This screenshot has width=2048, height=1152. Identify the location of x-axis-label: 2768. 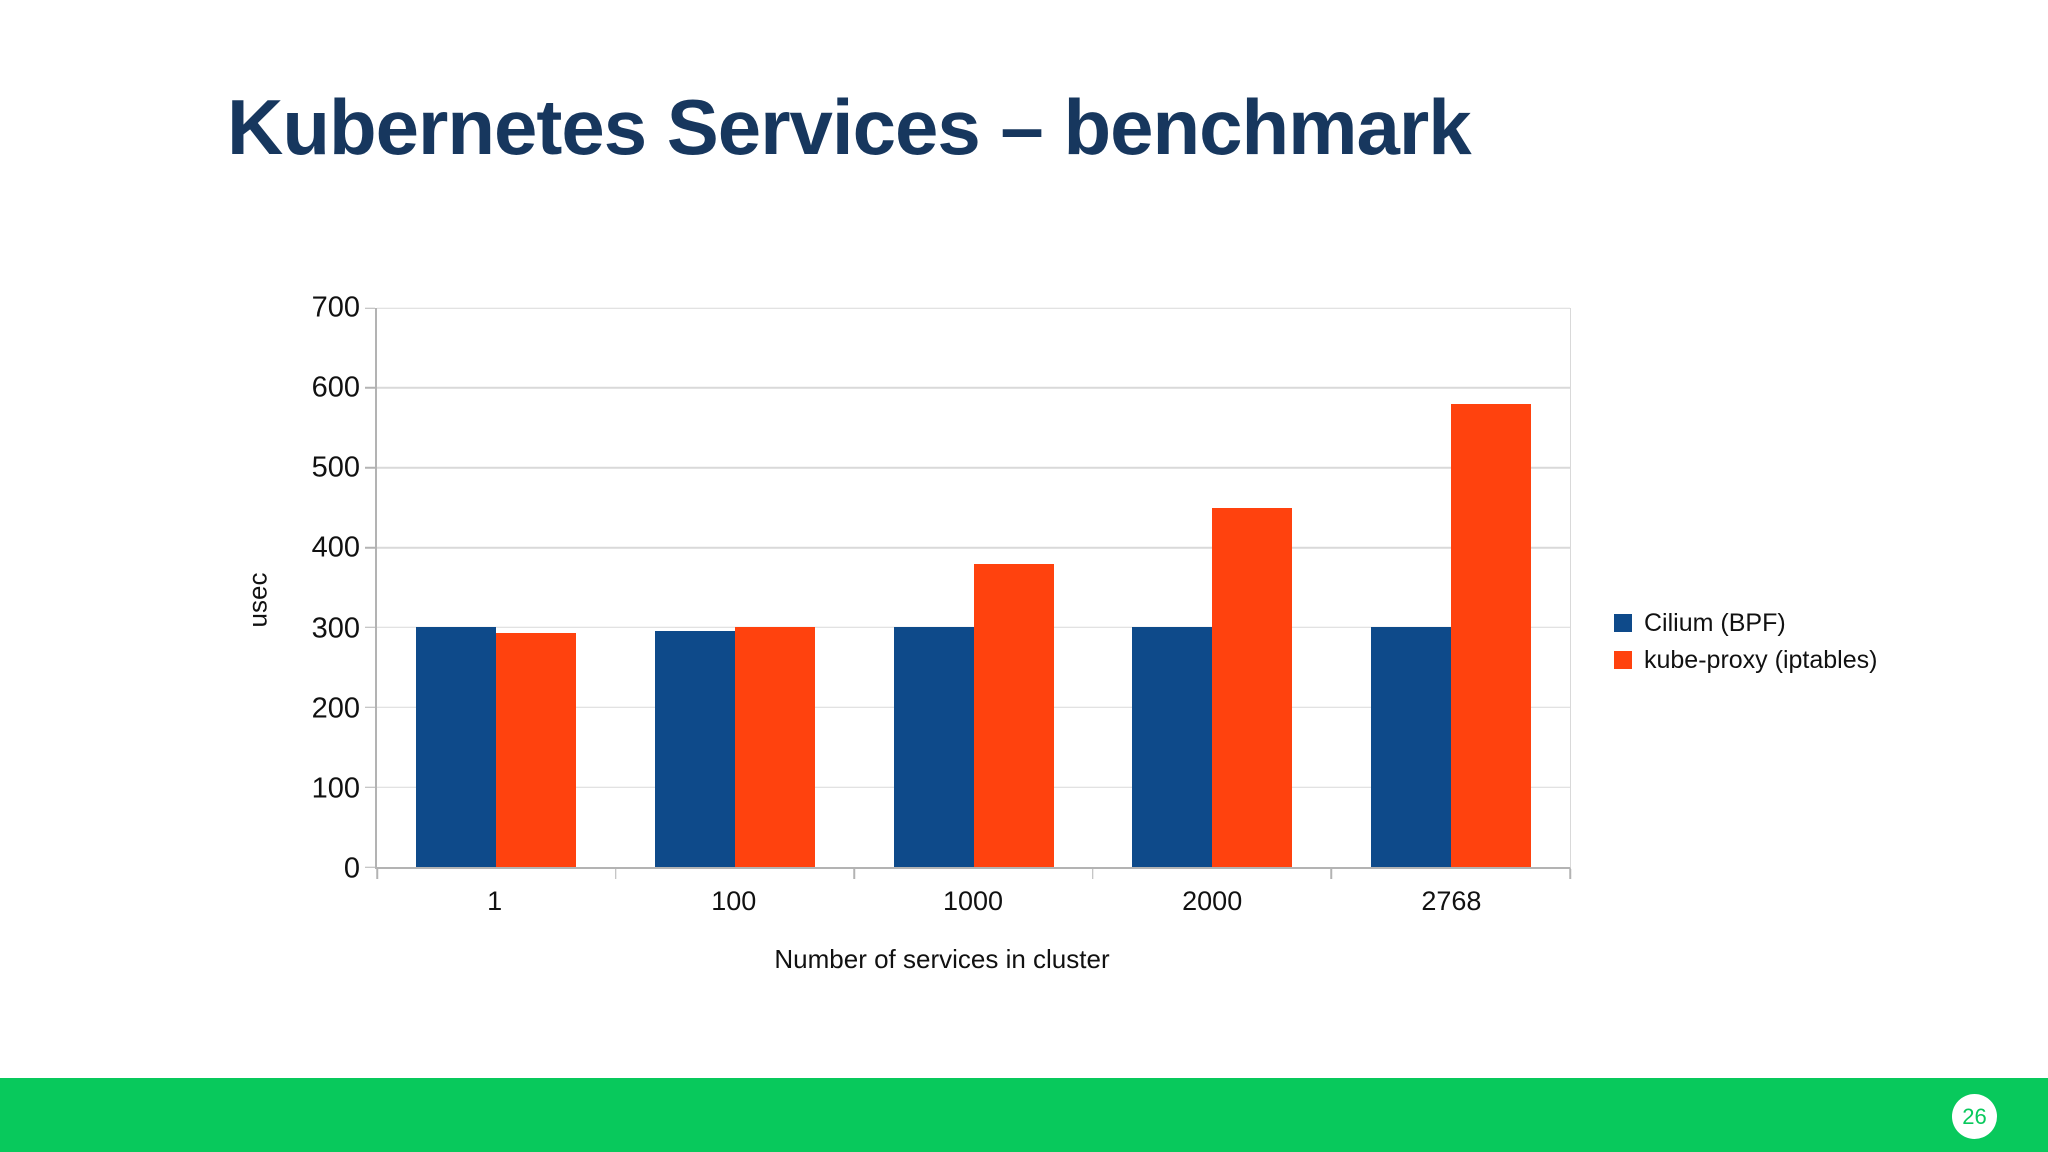
(1451, 901).